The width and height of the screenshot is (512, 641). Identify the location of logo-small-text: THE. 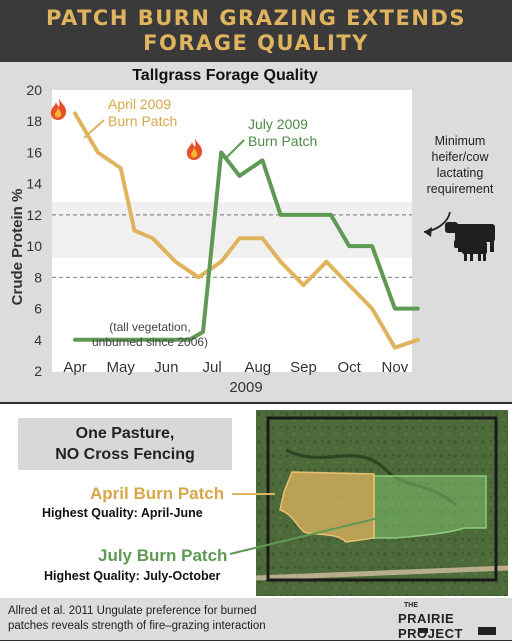
(411, 605).